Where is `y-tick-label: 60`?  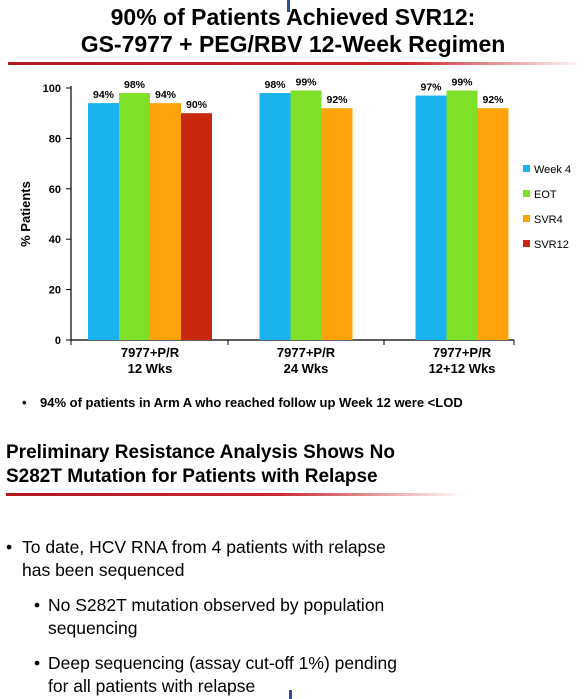 y-tick-label: 60 is located at coordinates (55, 190).